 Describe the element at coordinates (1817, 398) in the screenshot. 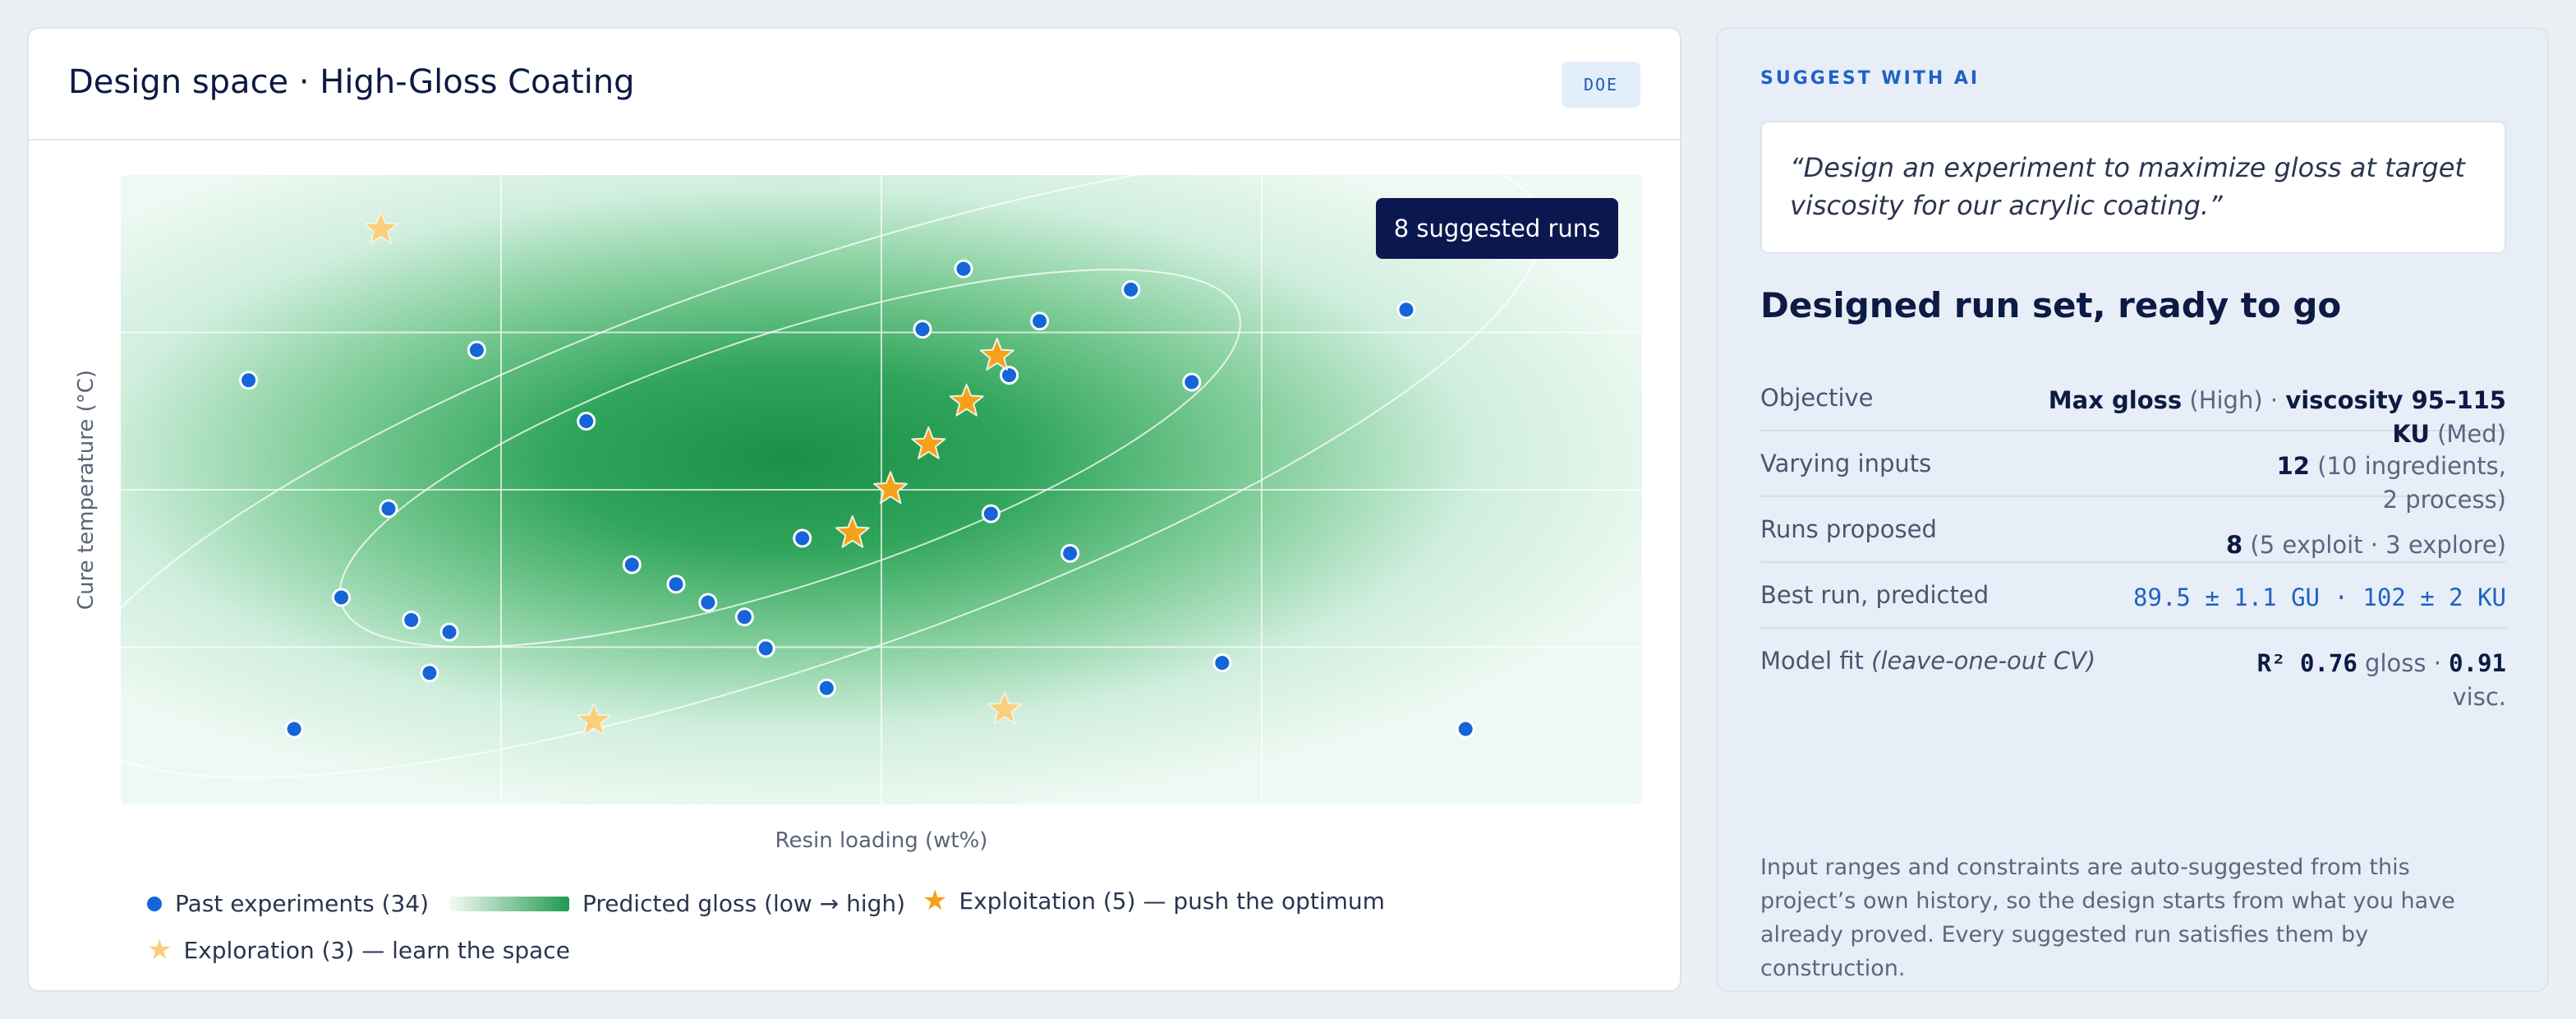

I see `row-key: Objective` at that location.